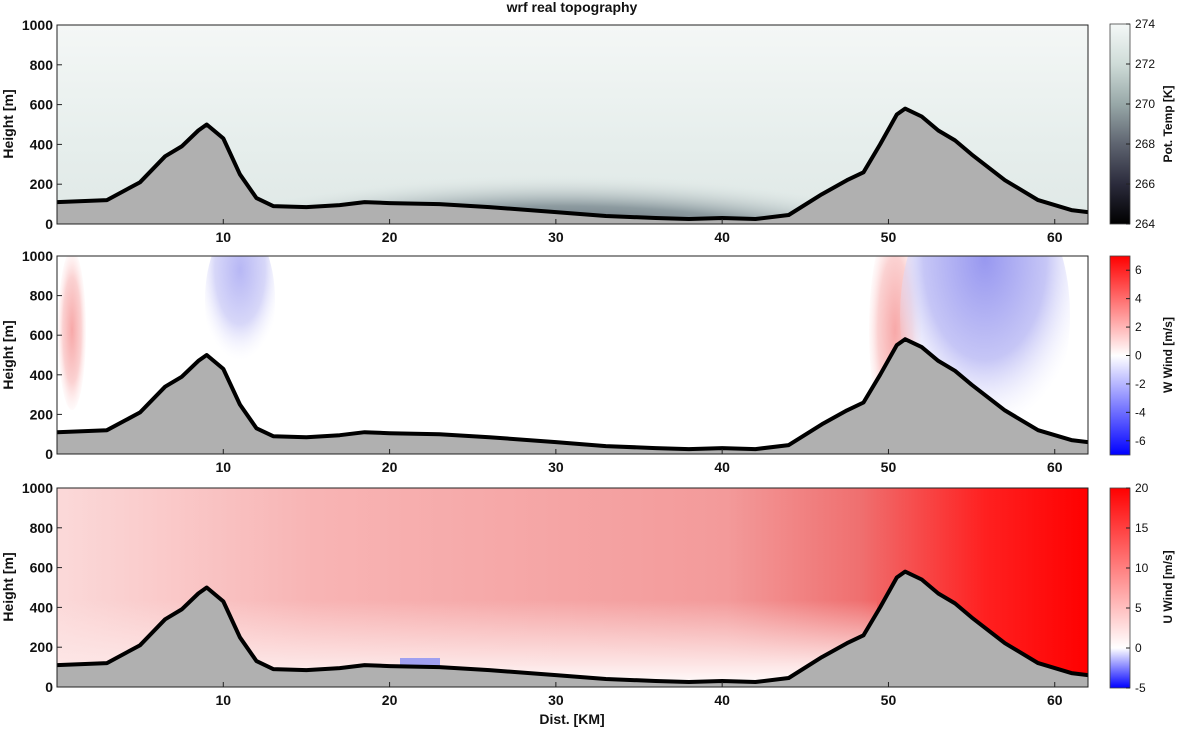 The height and width of the screenshot is (729, 1177). I want to click on colorbar-tick-label: 4, so click(1138, 299).